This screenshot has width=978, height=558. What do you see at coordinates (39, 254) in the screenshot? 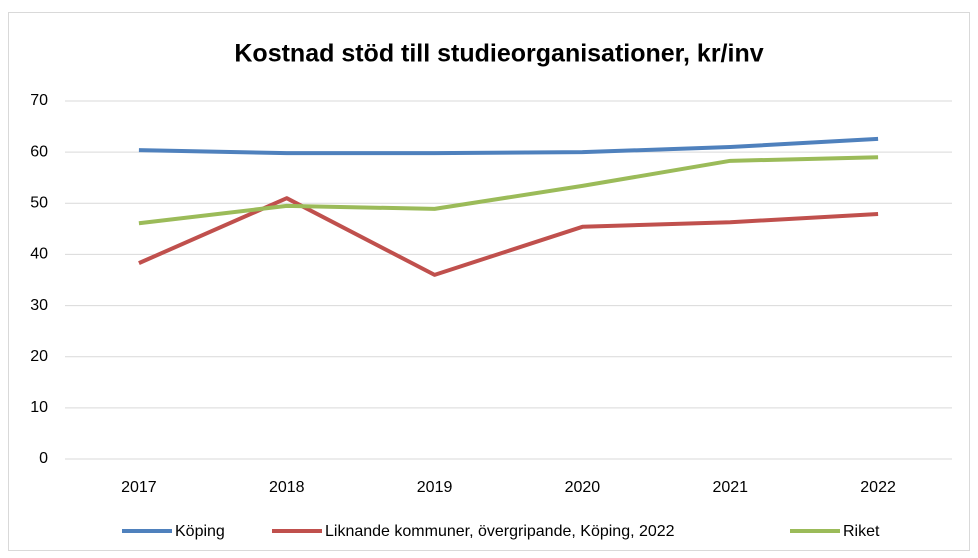
I see `y-tick-label: 40` at bounding box center [39, 254].